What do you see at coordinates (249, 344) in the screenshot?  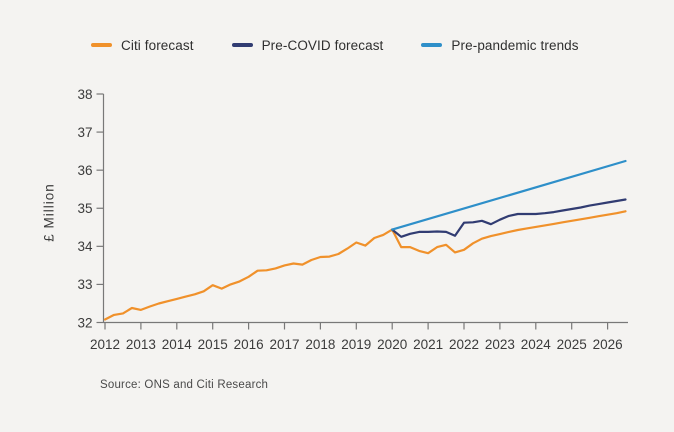 I see `x-tick-label: 2016` at bounding box center [249, 344].